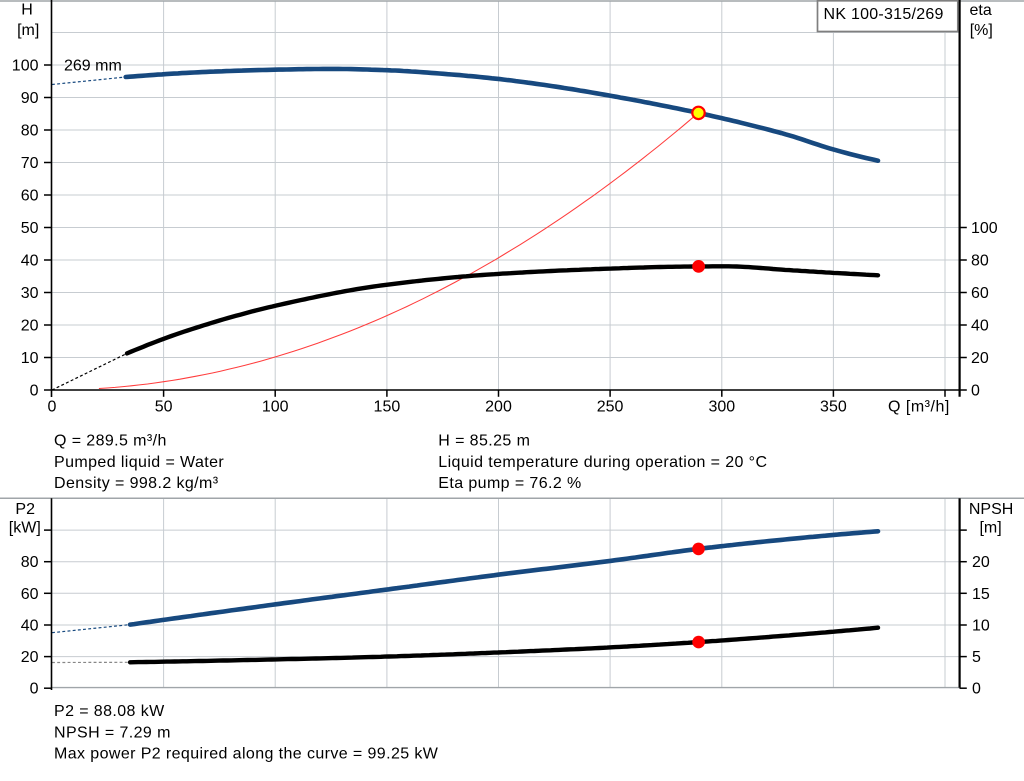 This screenshot has height=781, width=1024. I want to click on svg-text: 350, so click(833, 407).